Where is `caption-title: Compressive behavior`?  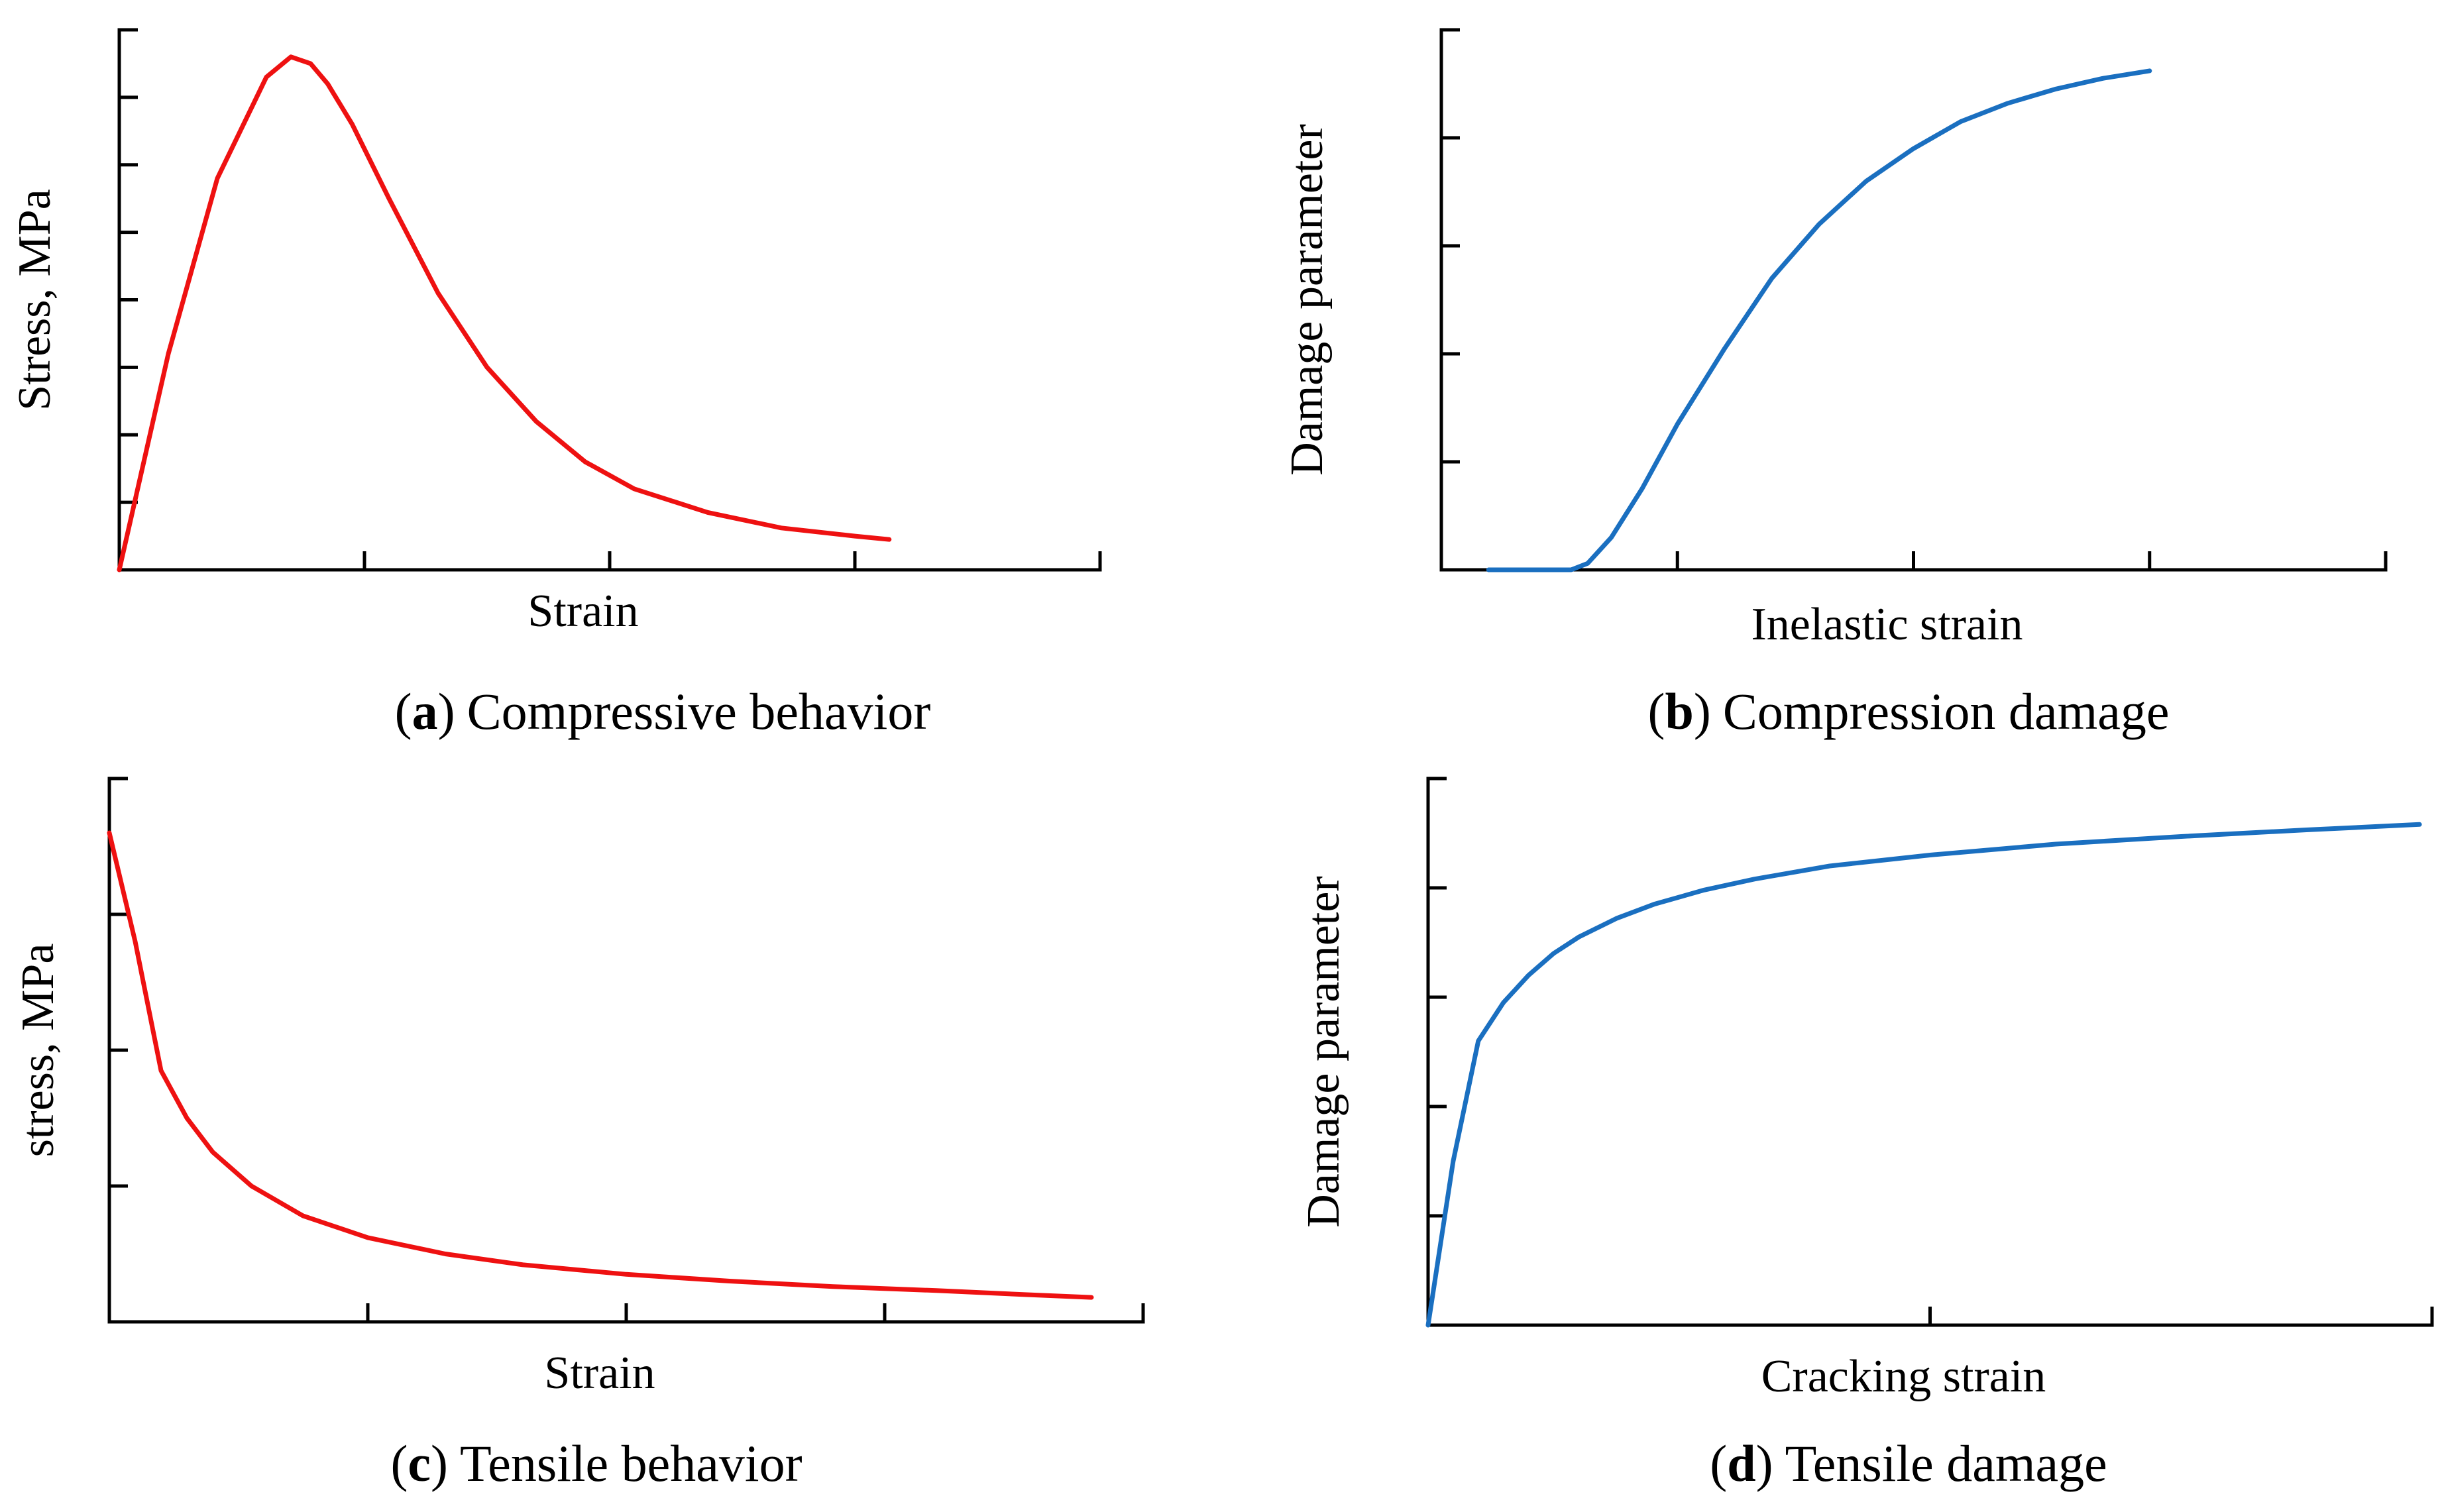 caption-title: Compressive behavior is located at coordinates (699, 711).